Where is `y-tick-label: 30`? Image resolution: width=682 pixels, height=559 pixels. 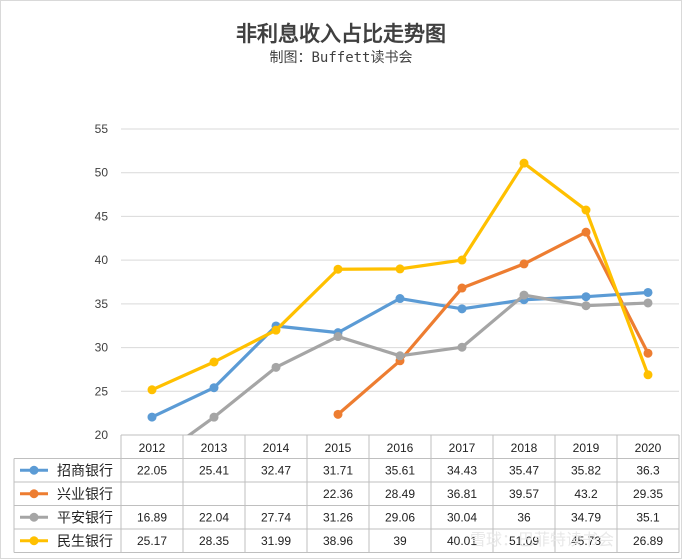
y-tick-label: 30 is located at coordinates (102, 348).